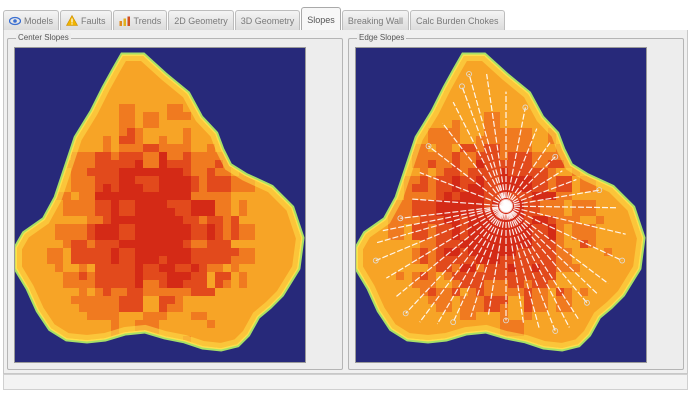 The width and height of the screenshot is (691, 394). What do you see at coordinates (15, 21) in the screenshot?
I see `eye-icon` at bounding box center [15, 21].